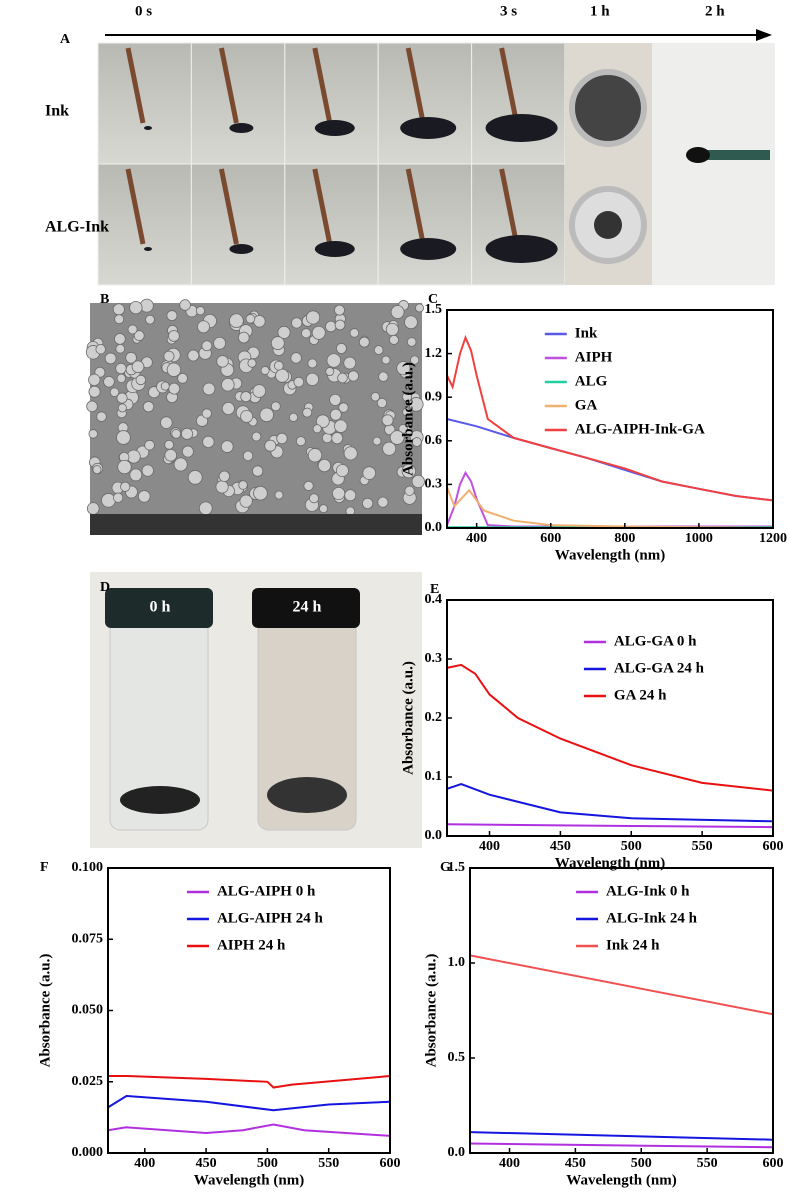  What do you see at coordinates (143, 11) in the screenshot?
I see `time-label: 0 s` at bounding box center [143, 11].